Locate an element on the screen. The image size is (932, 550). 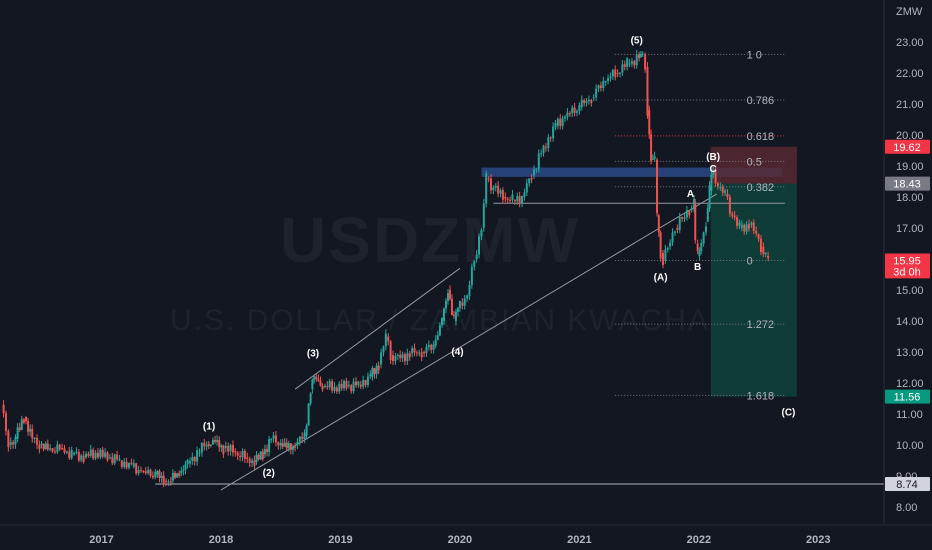
wave-label: (B) is located at coordinates (713, 157).